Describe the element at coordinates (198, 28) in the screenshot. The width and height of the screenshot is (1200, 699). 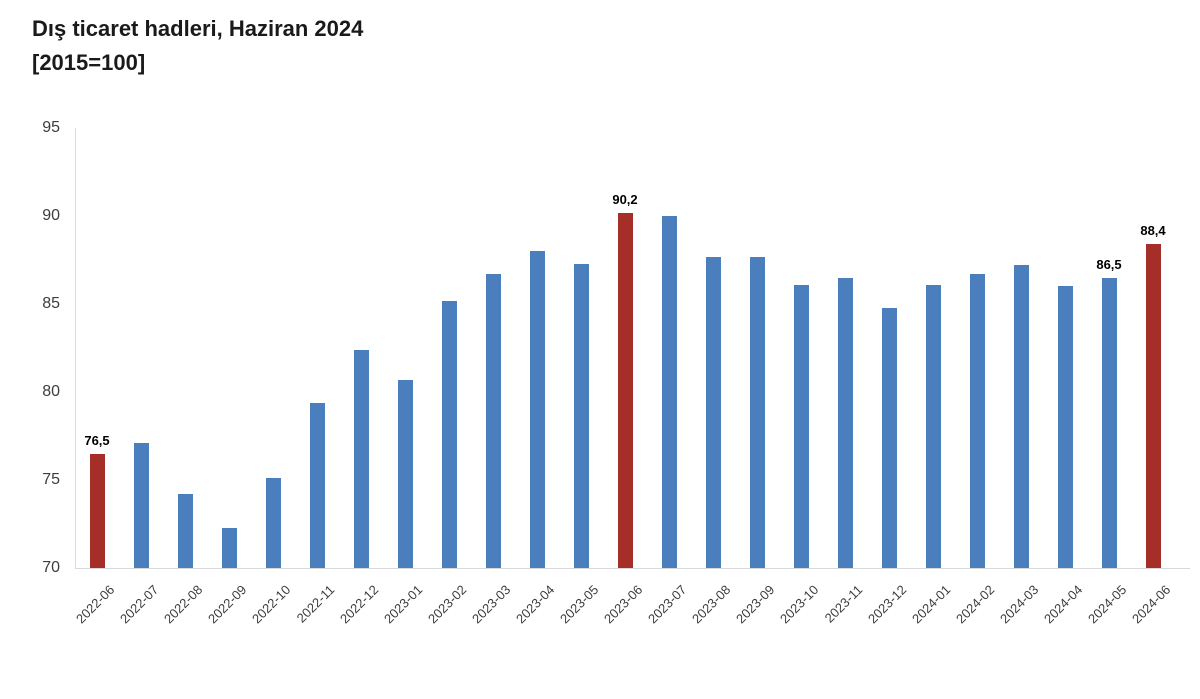
I see `chart-title-line1: Dış ticaret hadleri, Haziran 2024` at that location.